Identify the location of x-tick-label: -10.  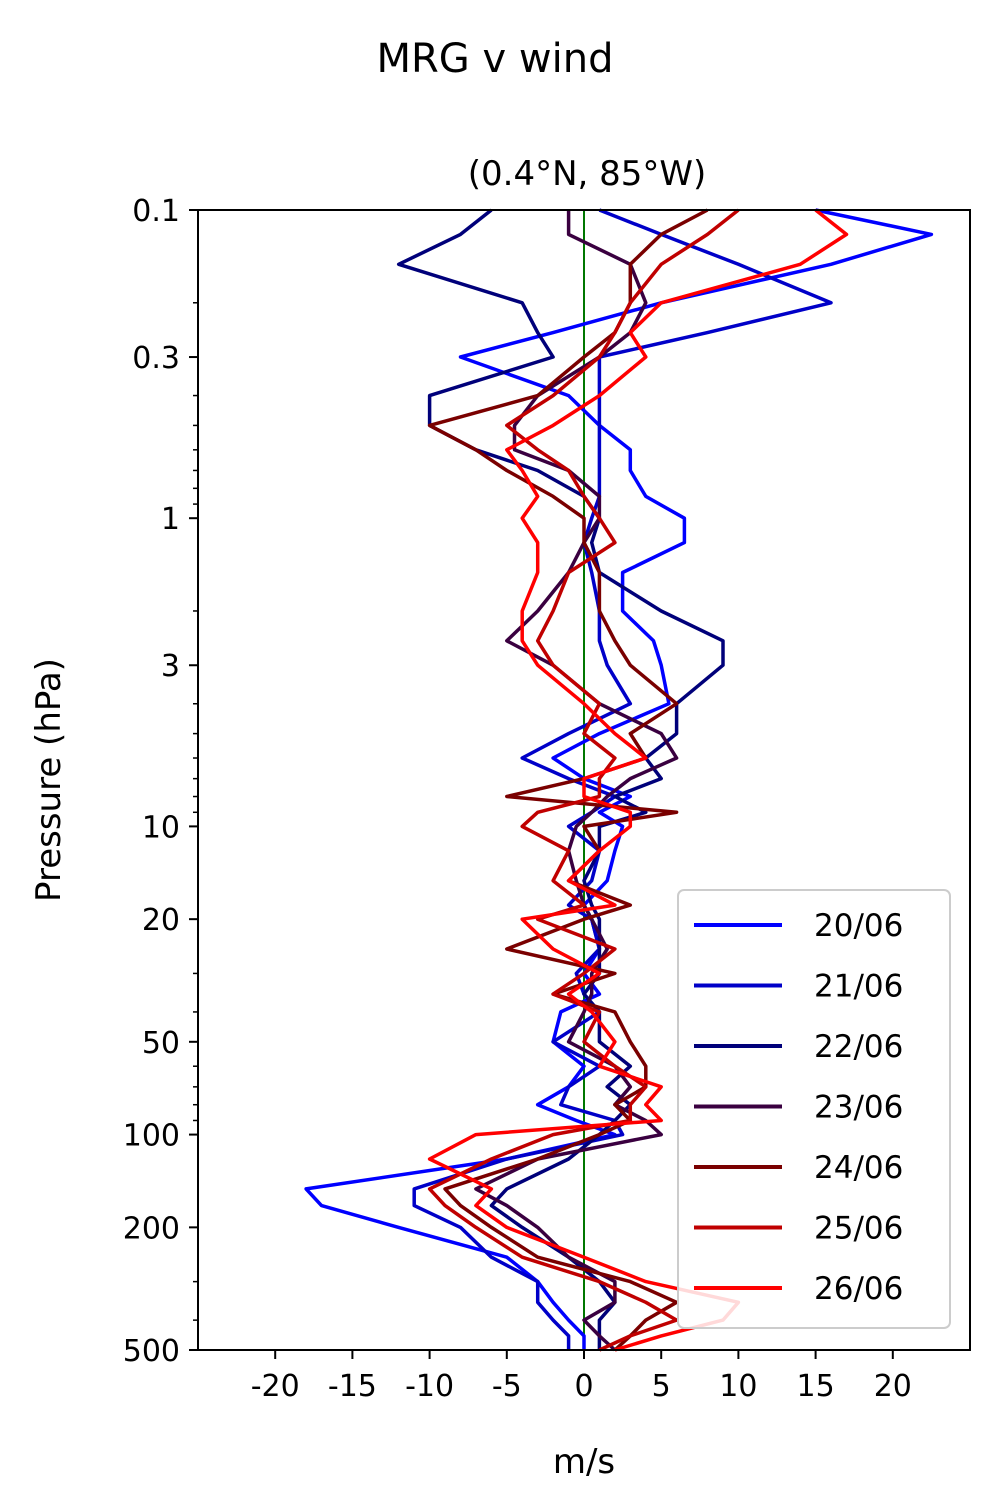
(429, 1386).